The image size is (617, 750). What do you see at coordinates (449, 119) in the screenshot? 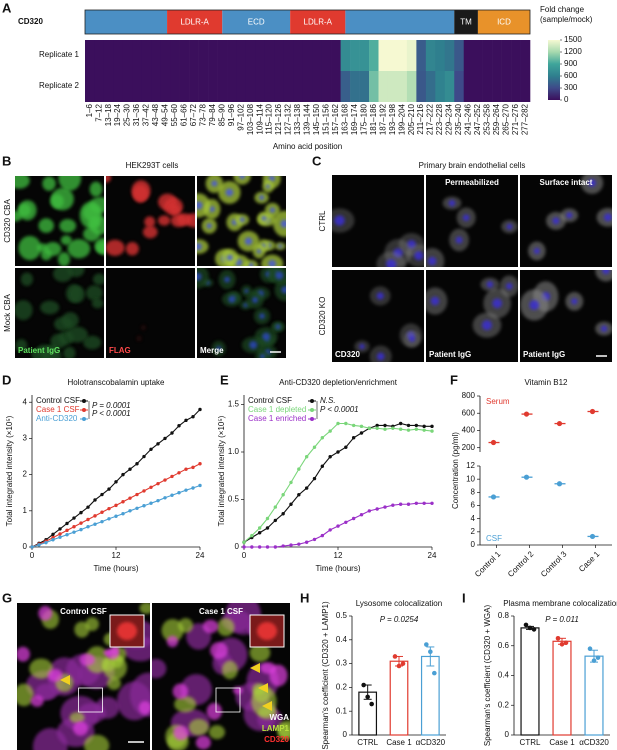
I see `x-tick-label: 229–234` at bounding box center [449, 119].